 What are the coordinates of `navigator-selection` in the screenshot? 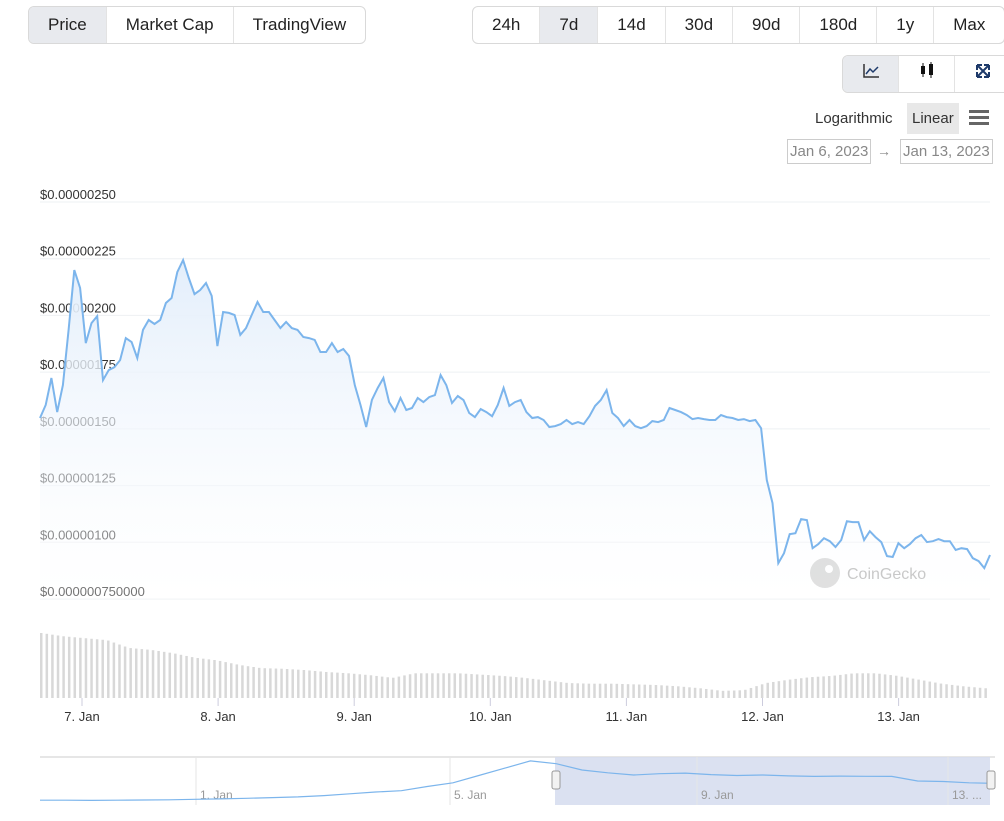 It's located at (772, 781).